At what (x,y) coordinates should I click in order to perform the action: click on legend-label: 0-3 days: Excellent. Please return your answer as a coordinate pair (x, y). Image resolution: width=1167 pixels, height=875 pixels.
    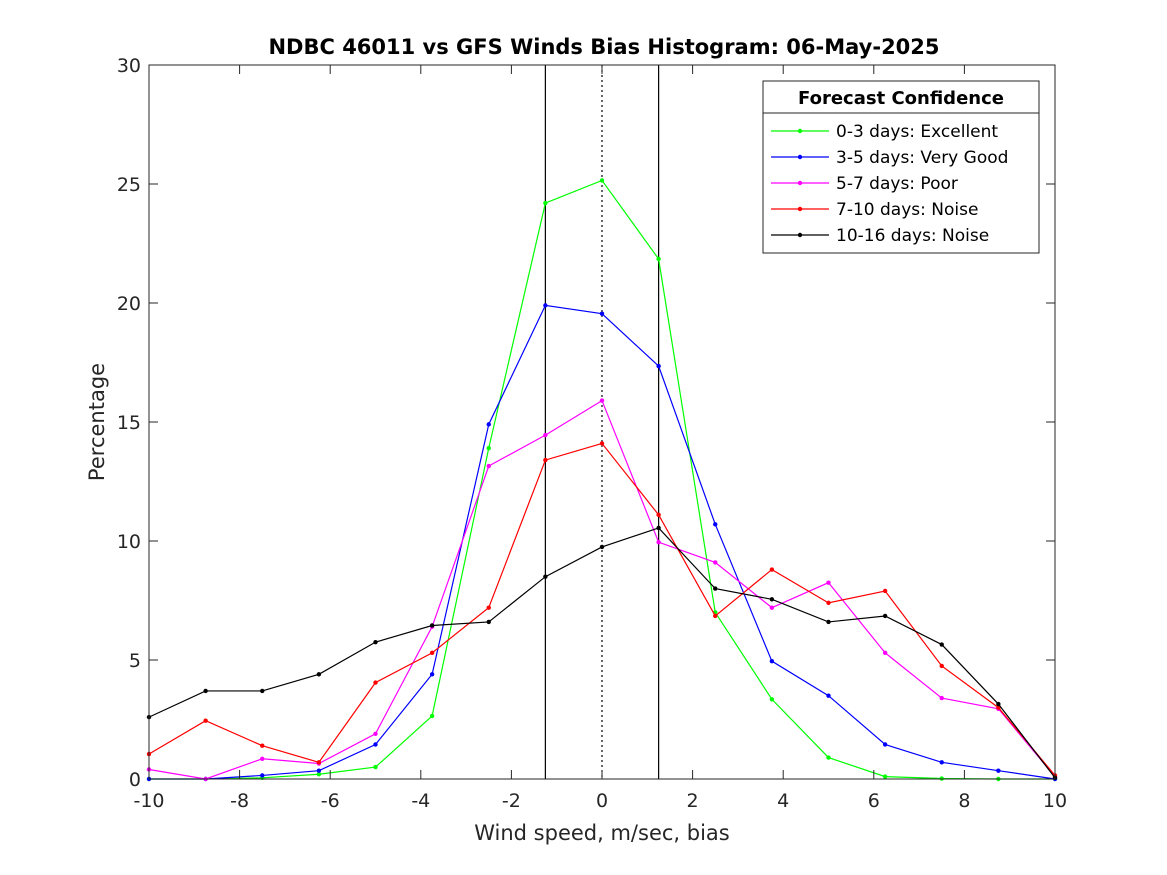
    Looking at the image, I should click on (917, 132).